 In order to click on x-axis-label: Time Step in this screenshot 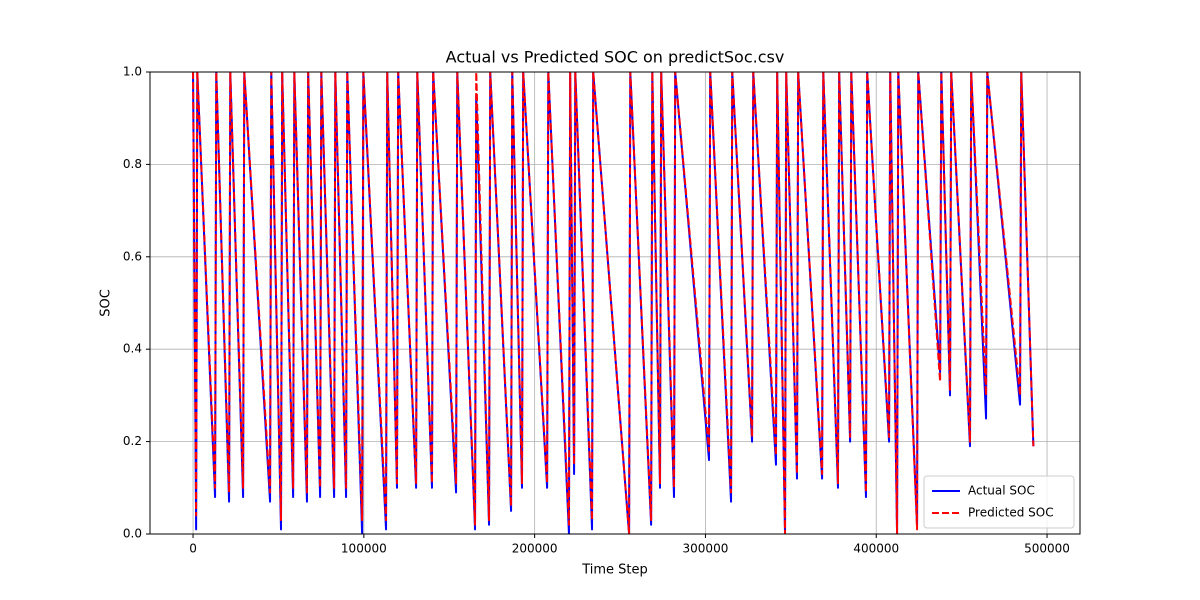, I will do `click(614, 570)`.